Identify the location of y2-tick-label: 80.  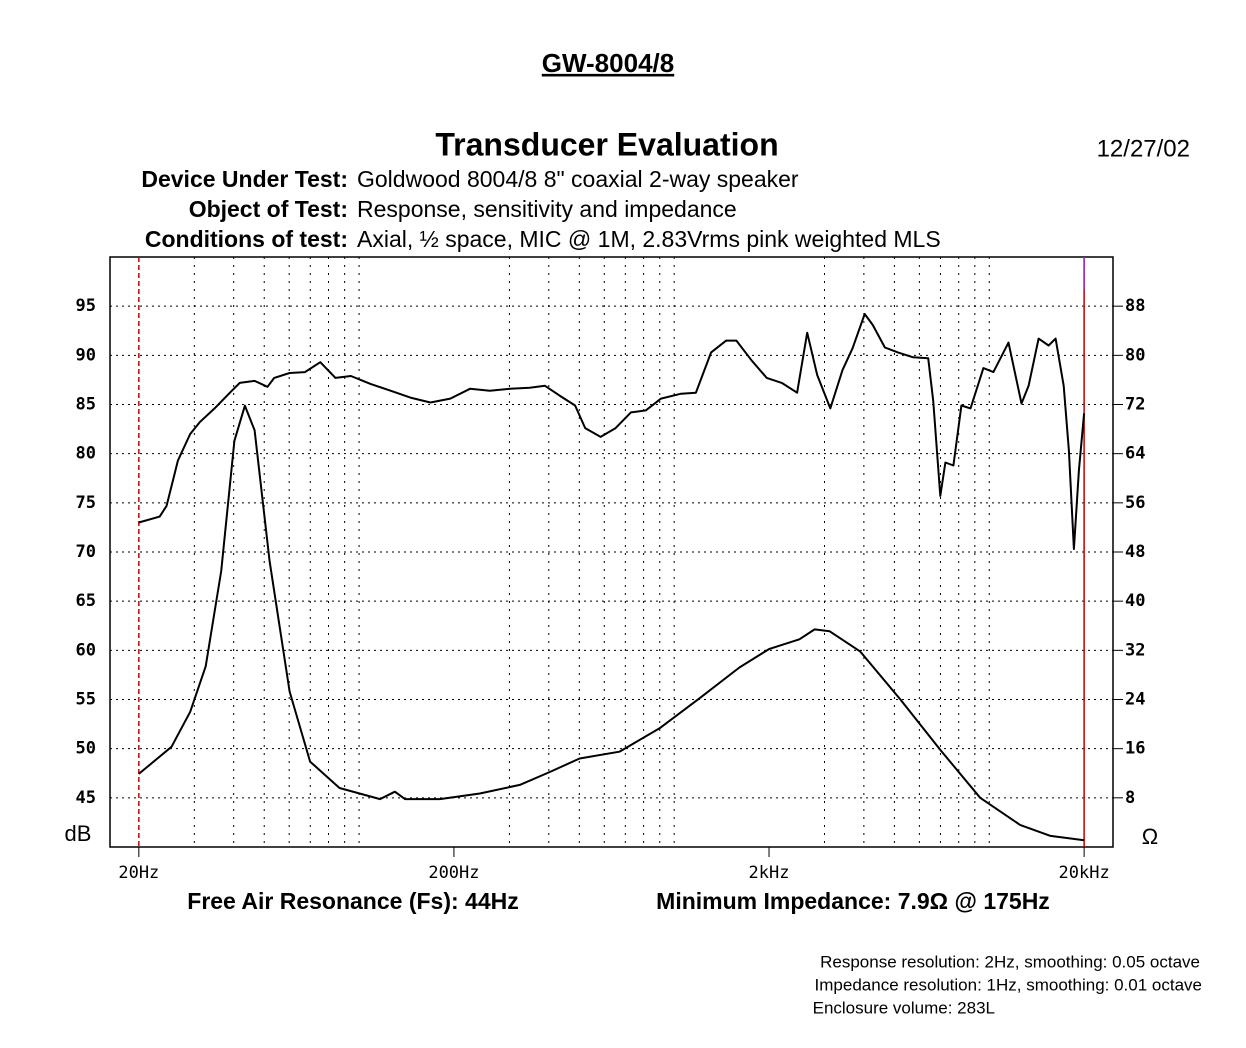
(1135, 355).